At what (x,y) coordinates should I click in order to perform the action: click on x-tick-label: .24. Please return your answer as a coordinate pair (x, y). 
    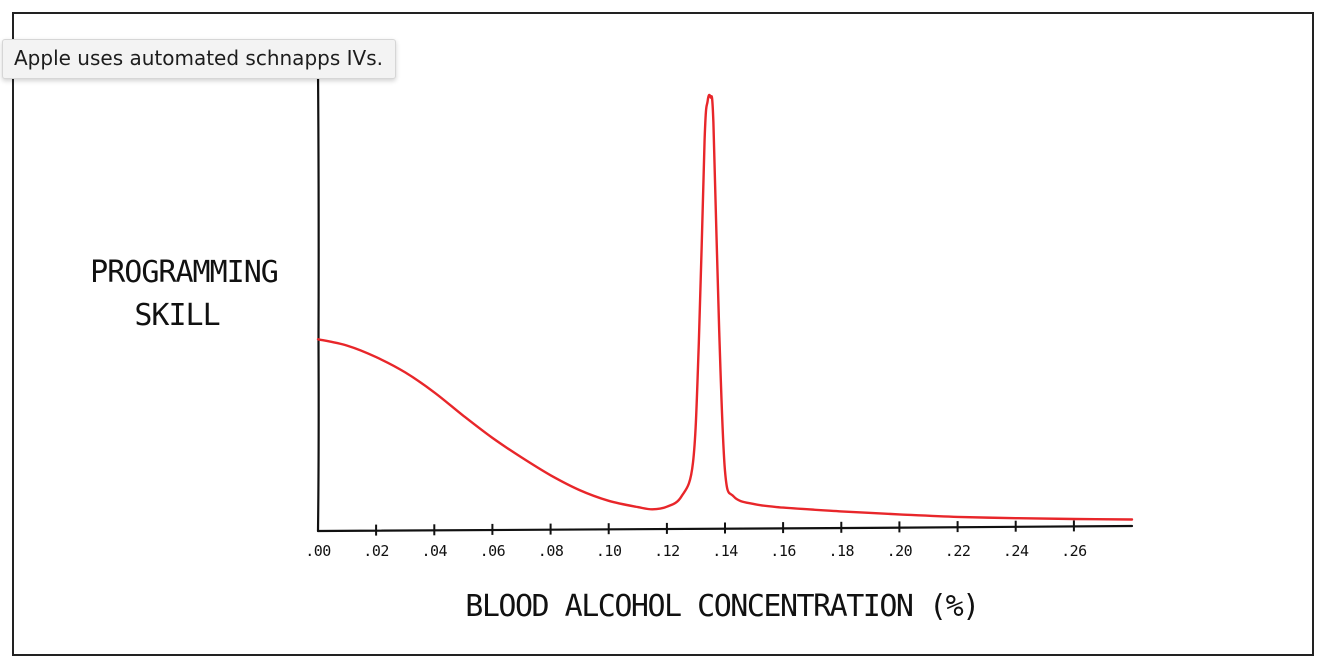
    Looking at the image, I should click on (1016, 551).